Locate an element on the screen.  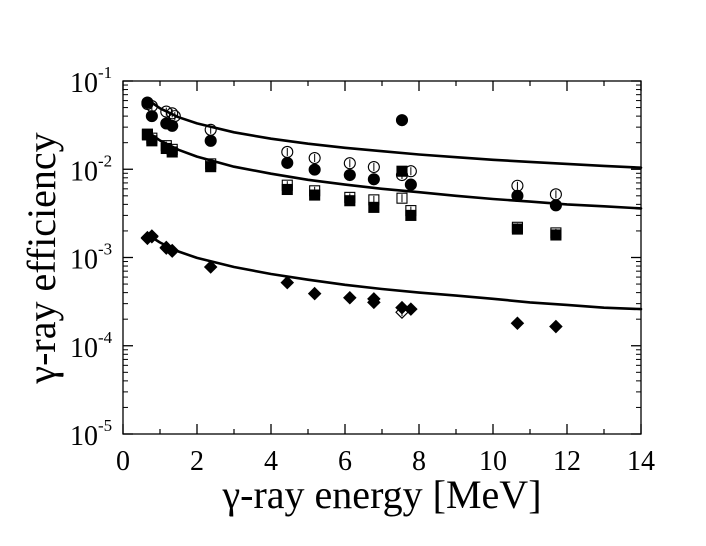
y-tick-labels: 10-110-210-310-410-5 is located at coordinates (91, 257).